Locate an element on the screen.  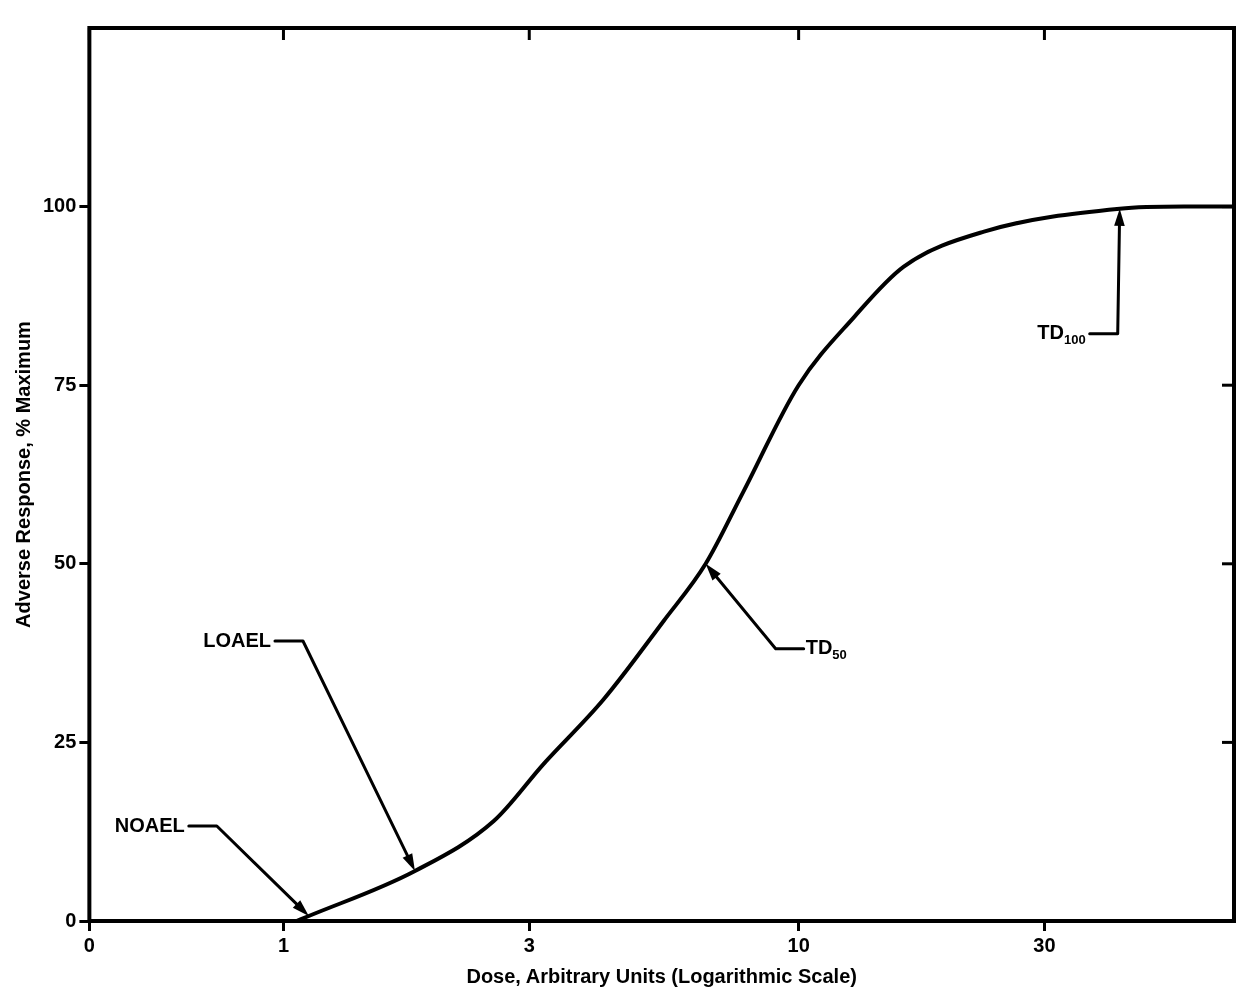
y-axis-title: Adverse Response, % Maximum is located at coordinates (22, 474).